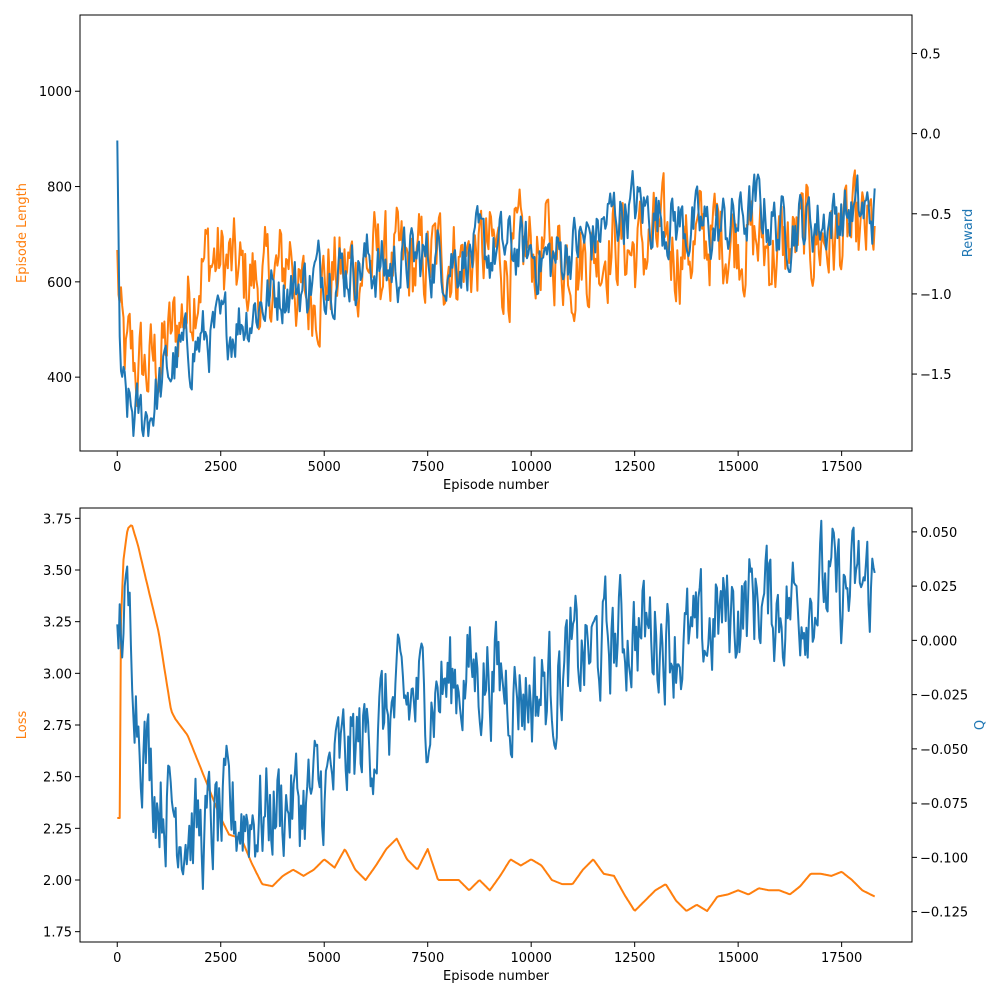  Describe the element at coordinates (936, 215) in the screenshot. I see `top-chart-right-tick-label: −0.5` at that location.